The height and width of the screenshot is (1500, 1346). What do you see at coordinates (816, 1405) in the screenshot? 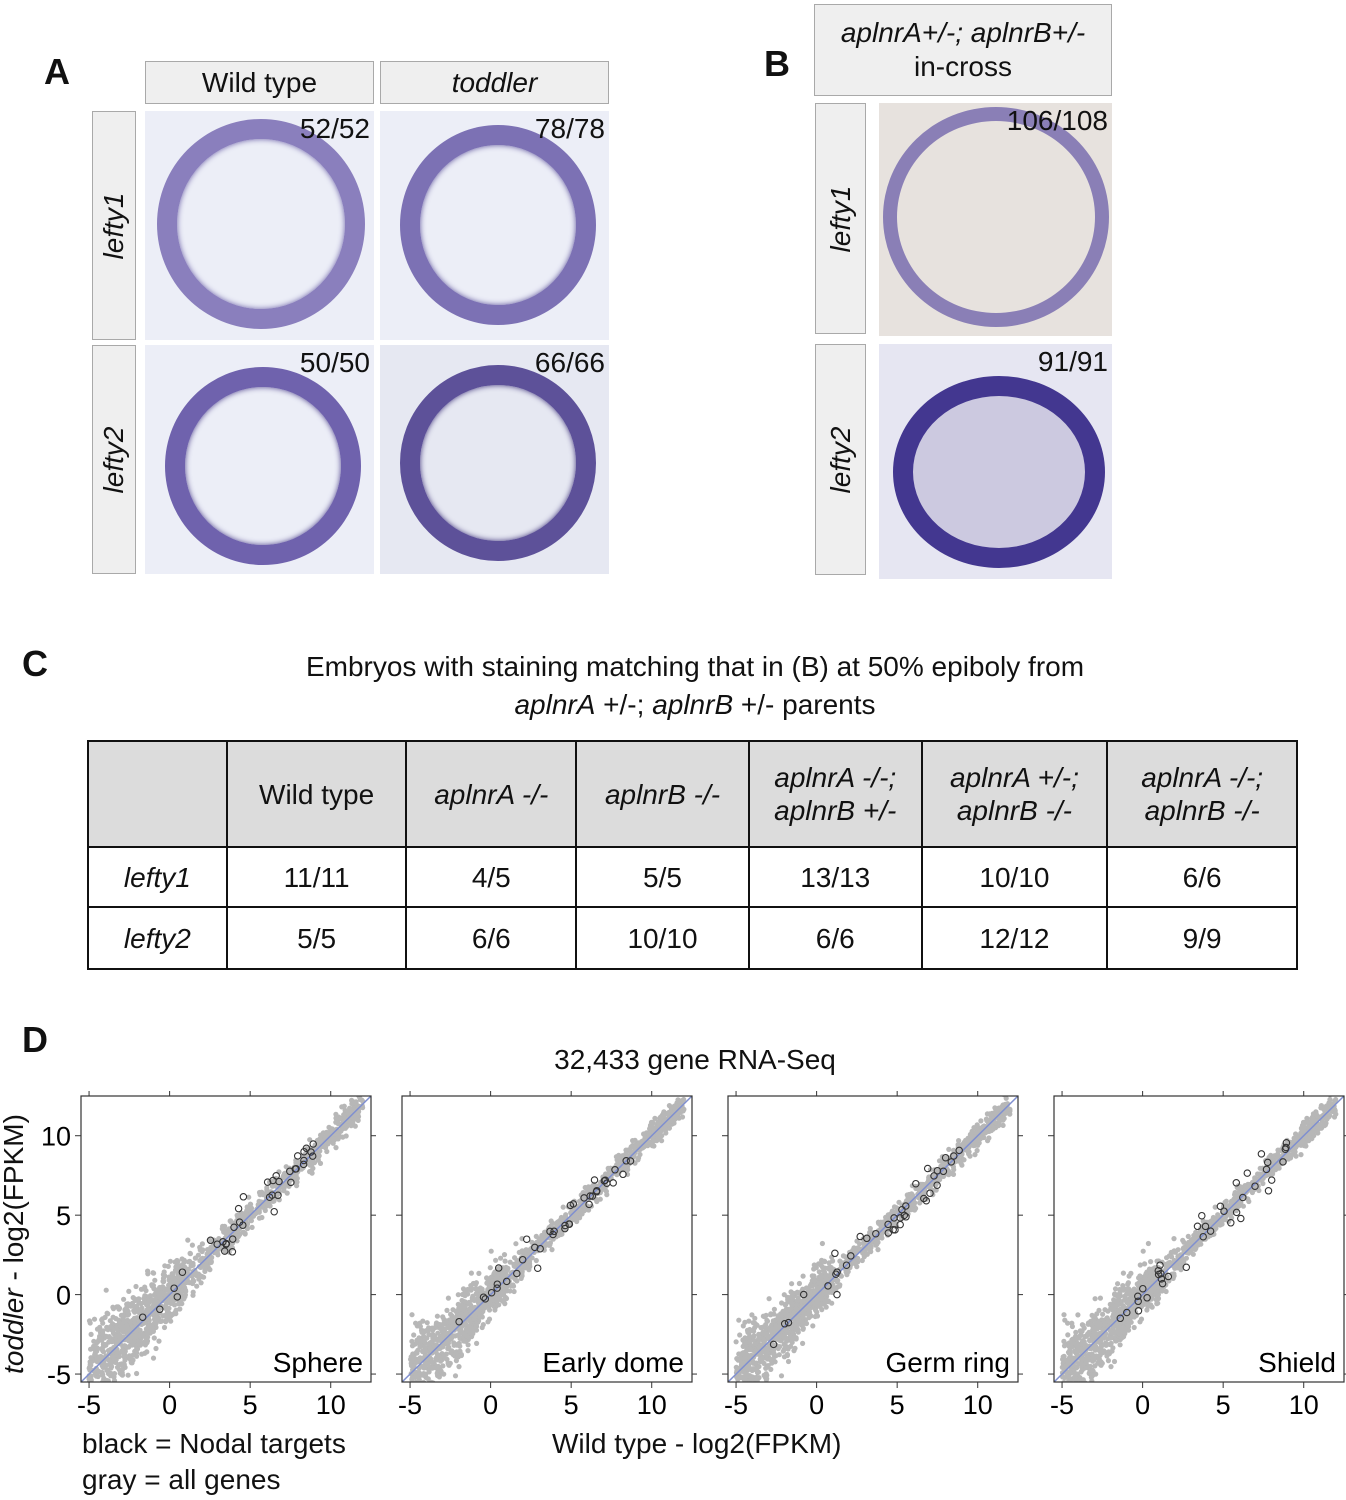
I see `x-tick-label: 0` at bounding box center [816, 1405].